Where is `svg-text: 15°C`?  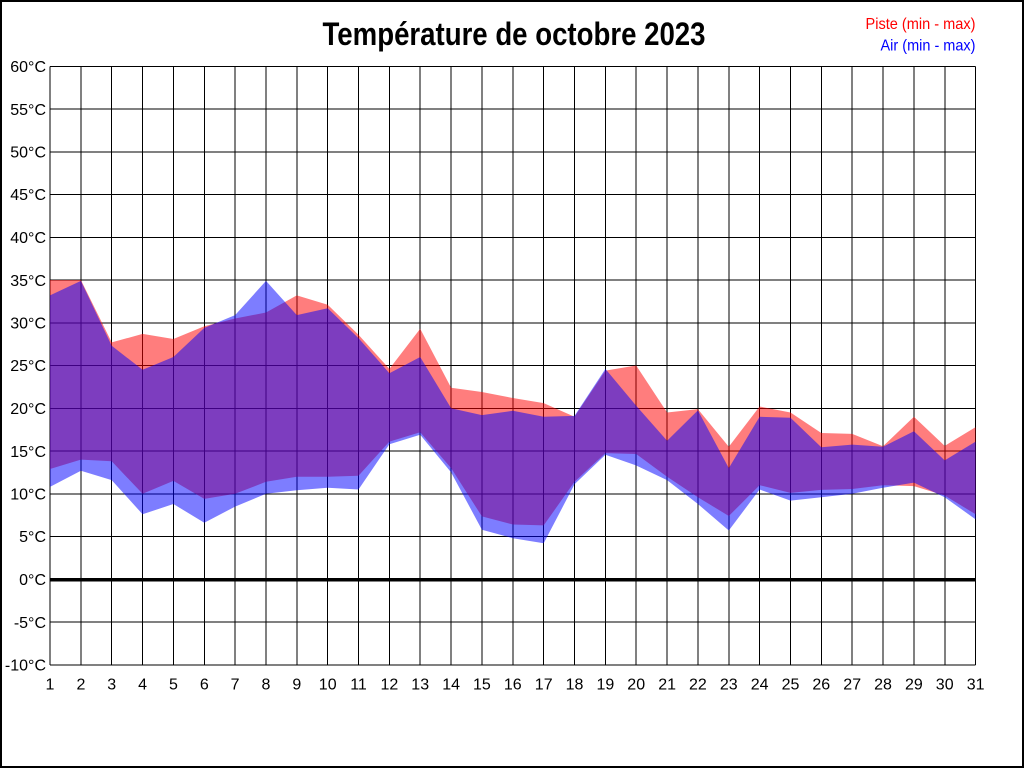 svg-text: 15°C is located at coordinates (28, 452).